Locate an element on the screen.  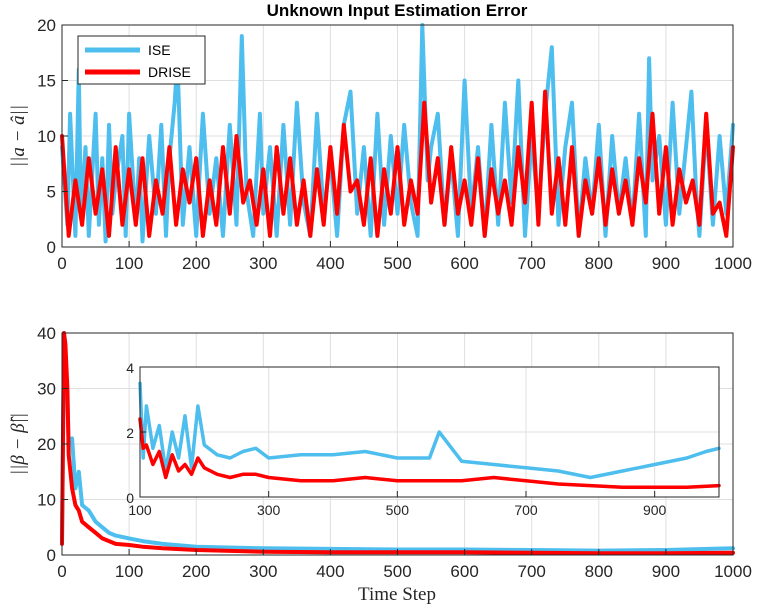
inset-x-ticks: 100 300 500 700 900 is located at coordinates (397, 504).